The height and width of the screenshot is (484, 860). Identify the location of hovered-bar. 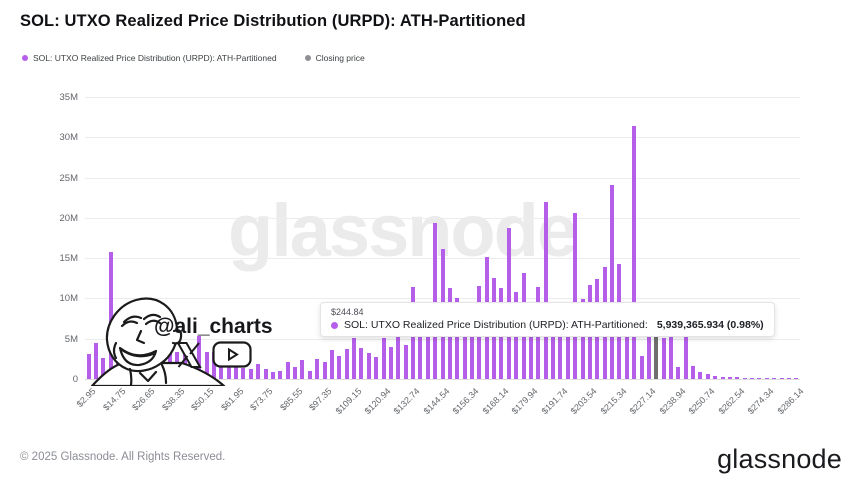
(685, 355).